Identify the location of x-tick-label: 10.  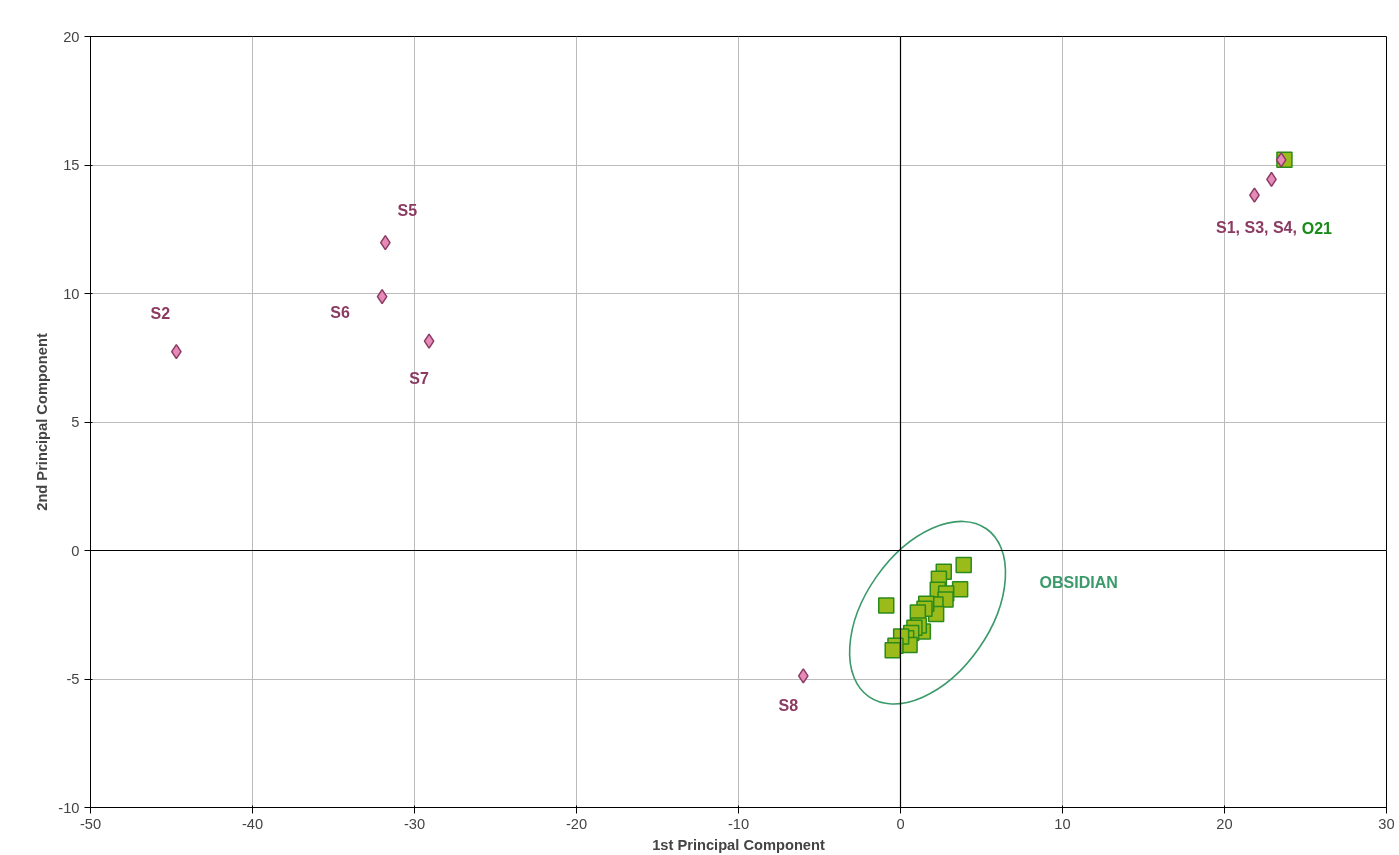
(1062, 823).